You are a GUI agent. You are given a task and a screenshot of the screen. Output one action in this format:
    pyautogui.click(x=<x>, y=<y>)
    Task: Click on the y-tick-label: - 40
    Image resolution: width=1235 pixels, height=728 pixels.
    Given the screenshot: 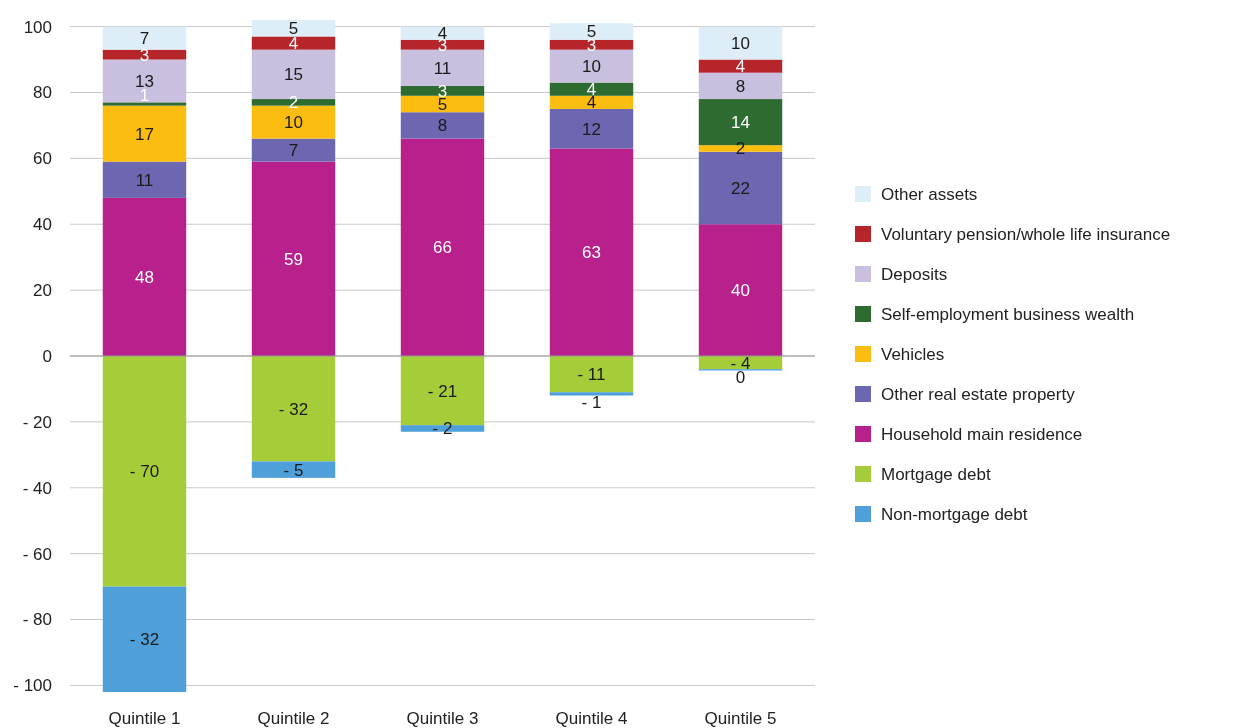 What is the action you would take?
    pyautogui.click(x=37, y=488)
    